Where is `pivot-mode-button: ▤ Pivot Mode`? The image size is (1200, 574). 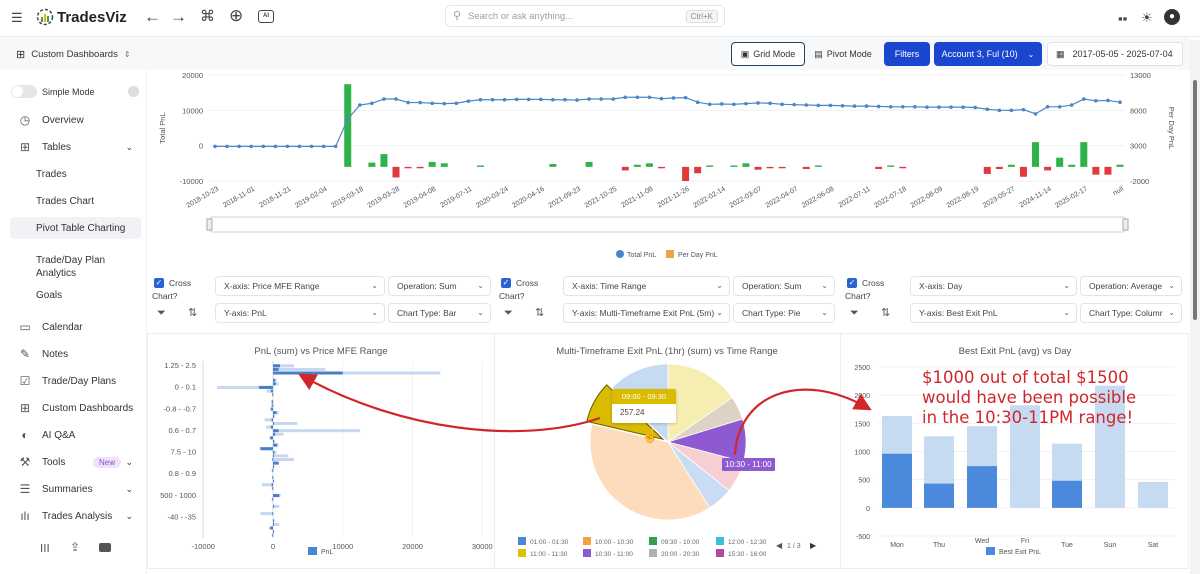 pivot-mode-button: ▤ Pivot Mode is located at coordinates (843, 54).